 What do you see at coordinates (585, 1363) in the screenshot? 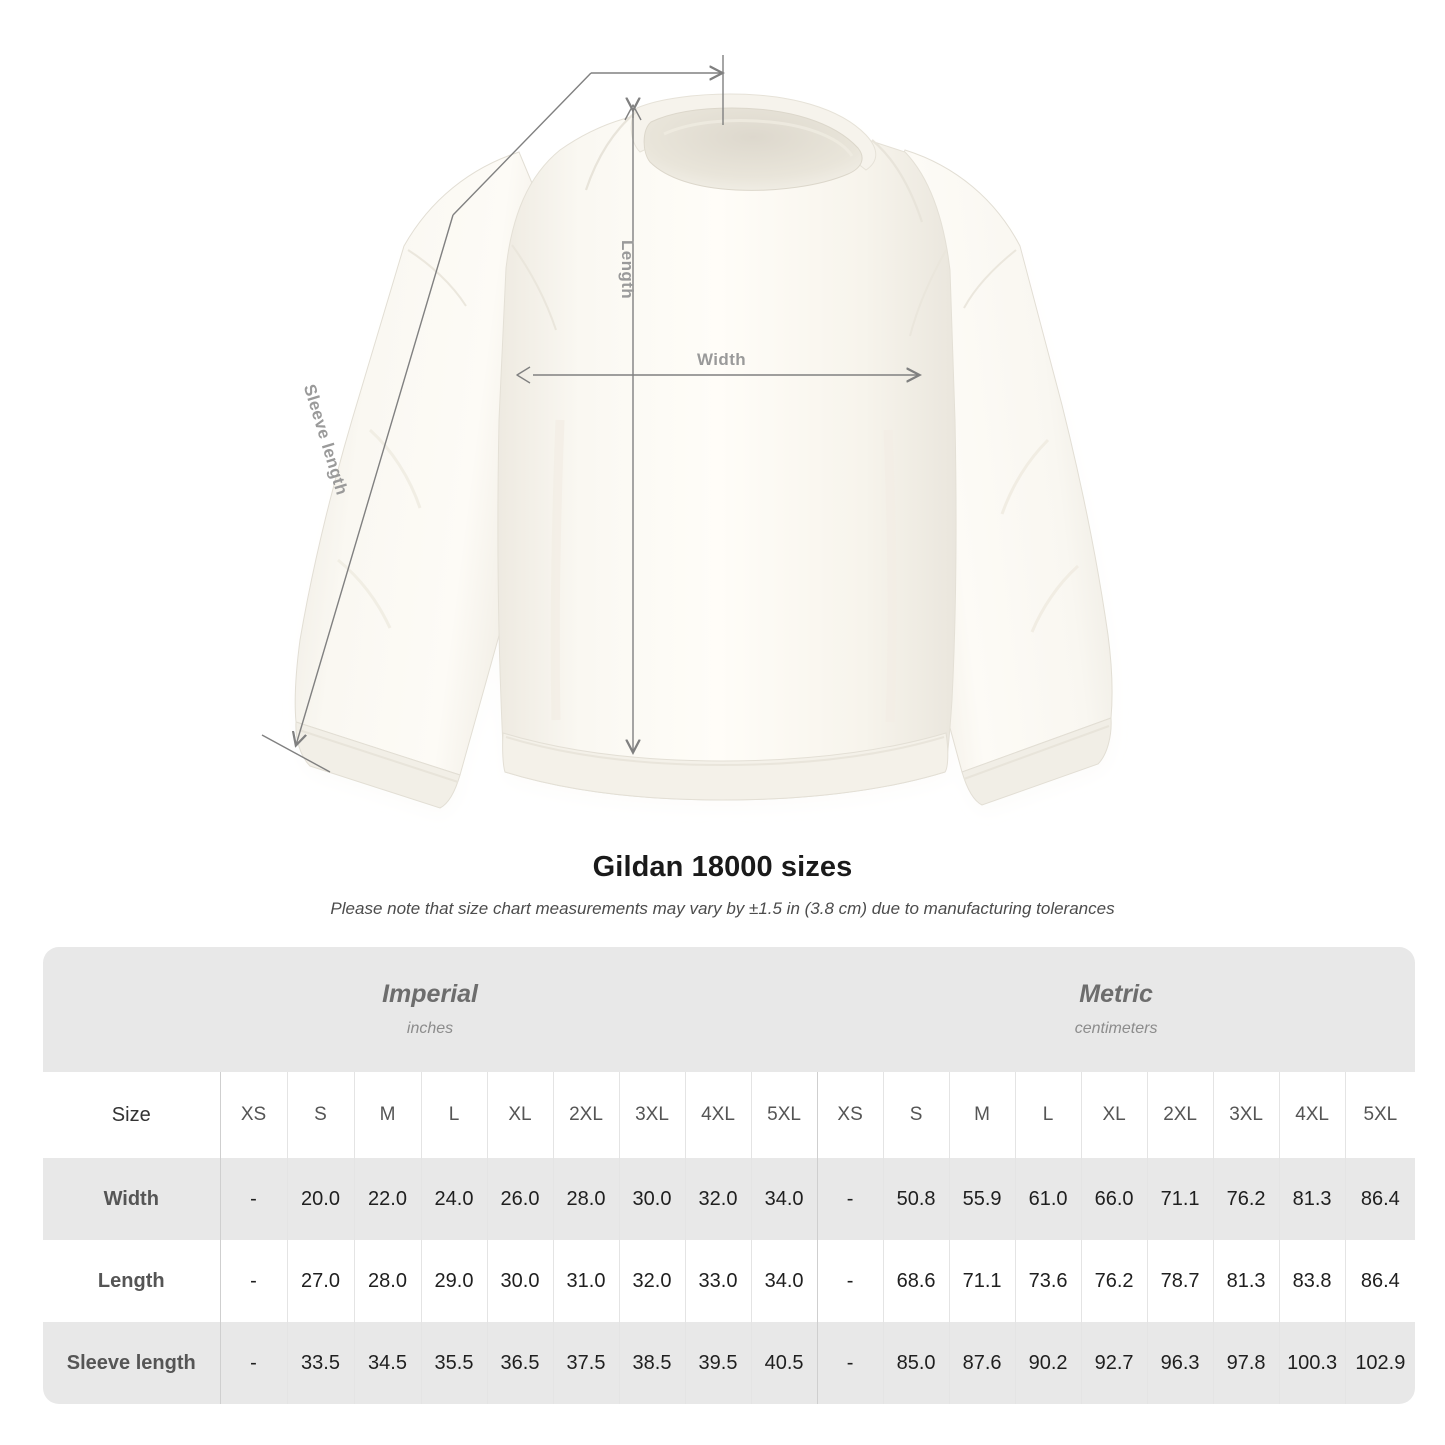
I see `sleeve-imperial-2xl: 37.5` at bounding box center [585, 1363].